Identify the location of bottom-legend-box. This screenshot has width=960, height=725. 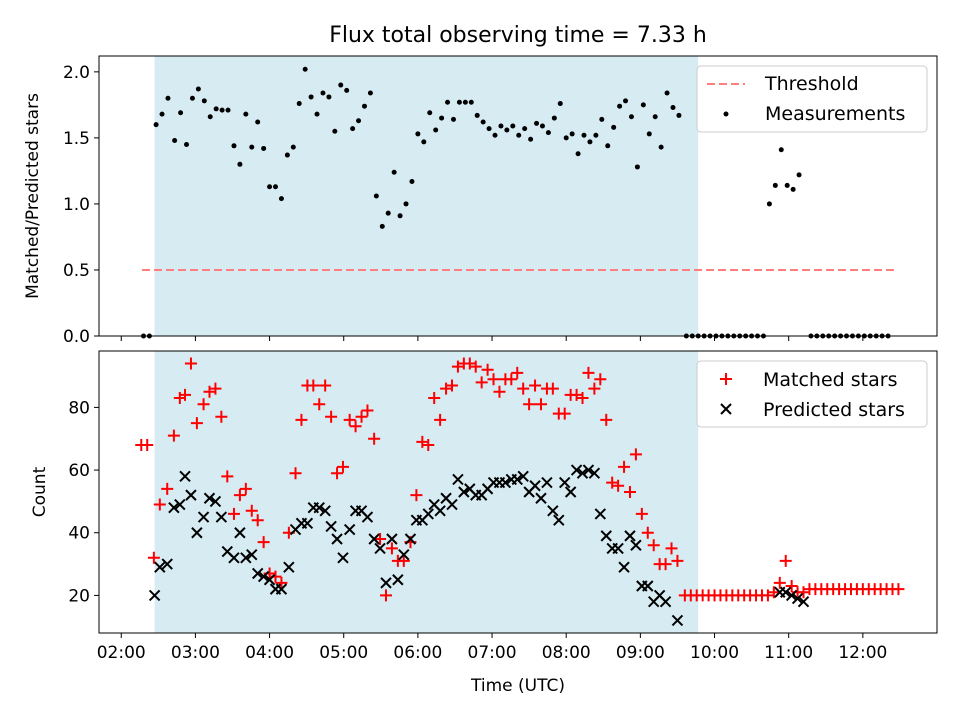
(812, 394).